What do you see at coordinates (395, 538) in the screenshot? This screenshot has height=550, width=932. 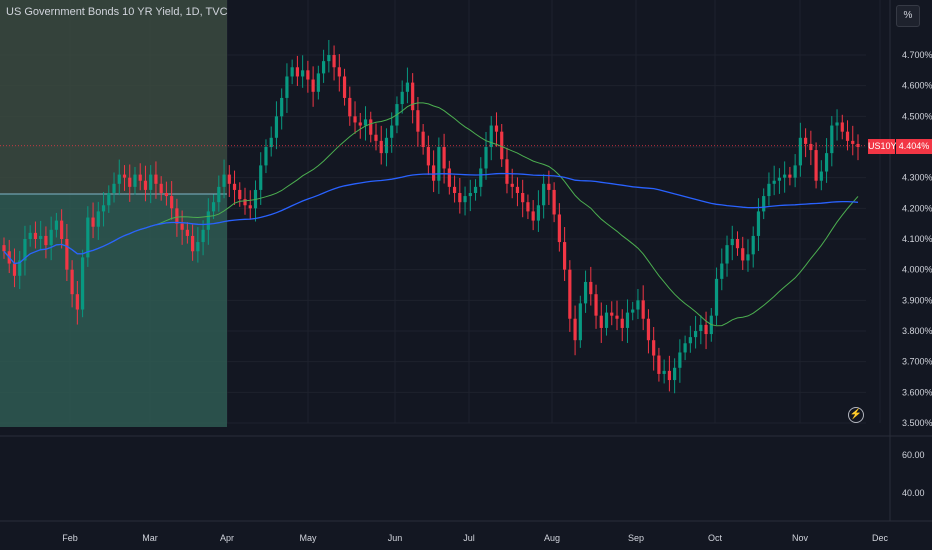 I see `x-tick-label: Jun` at bounding box center [395, 538].